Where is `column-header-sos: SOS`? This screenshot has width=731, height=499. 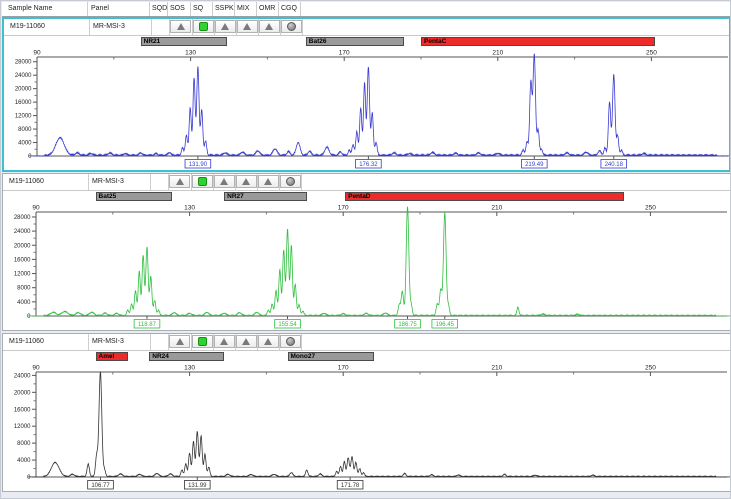
column-header-sos: SOS is located at coordinates (177, 8).